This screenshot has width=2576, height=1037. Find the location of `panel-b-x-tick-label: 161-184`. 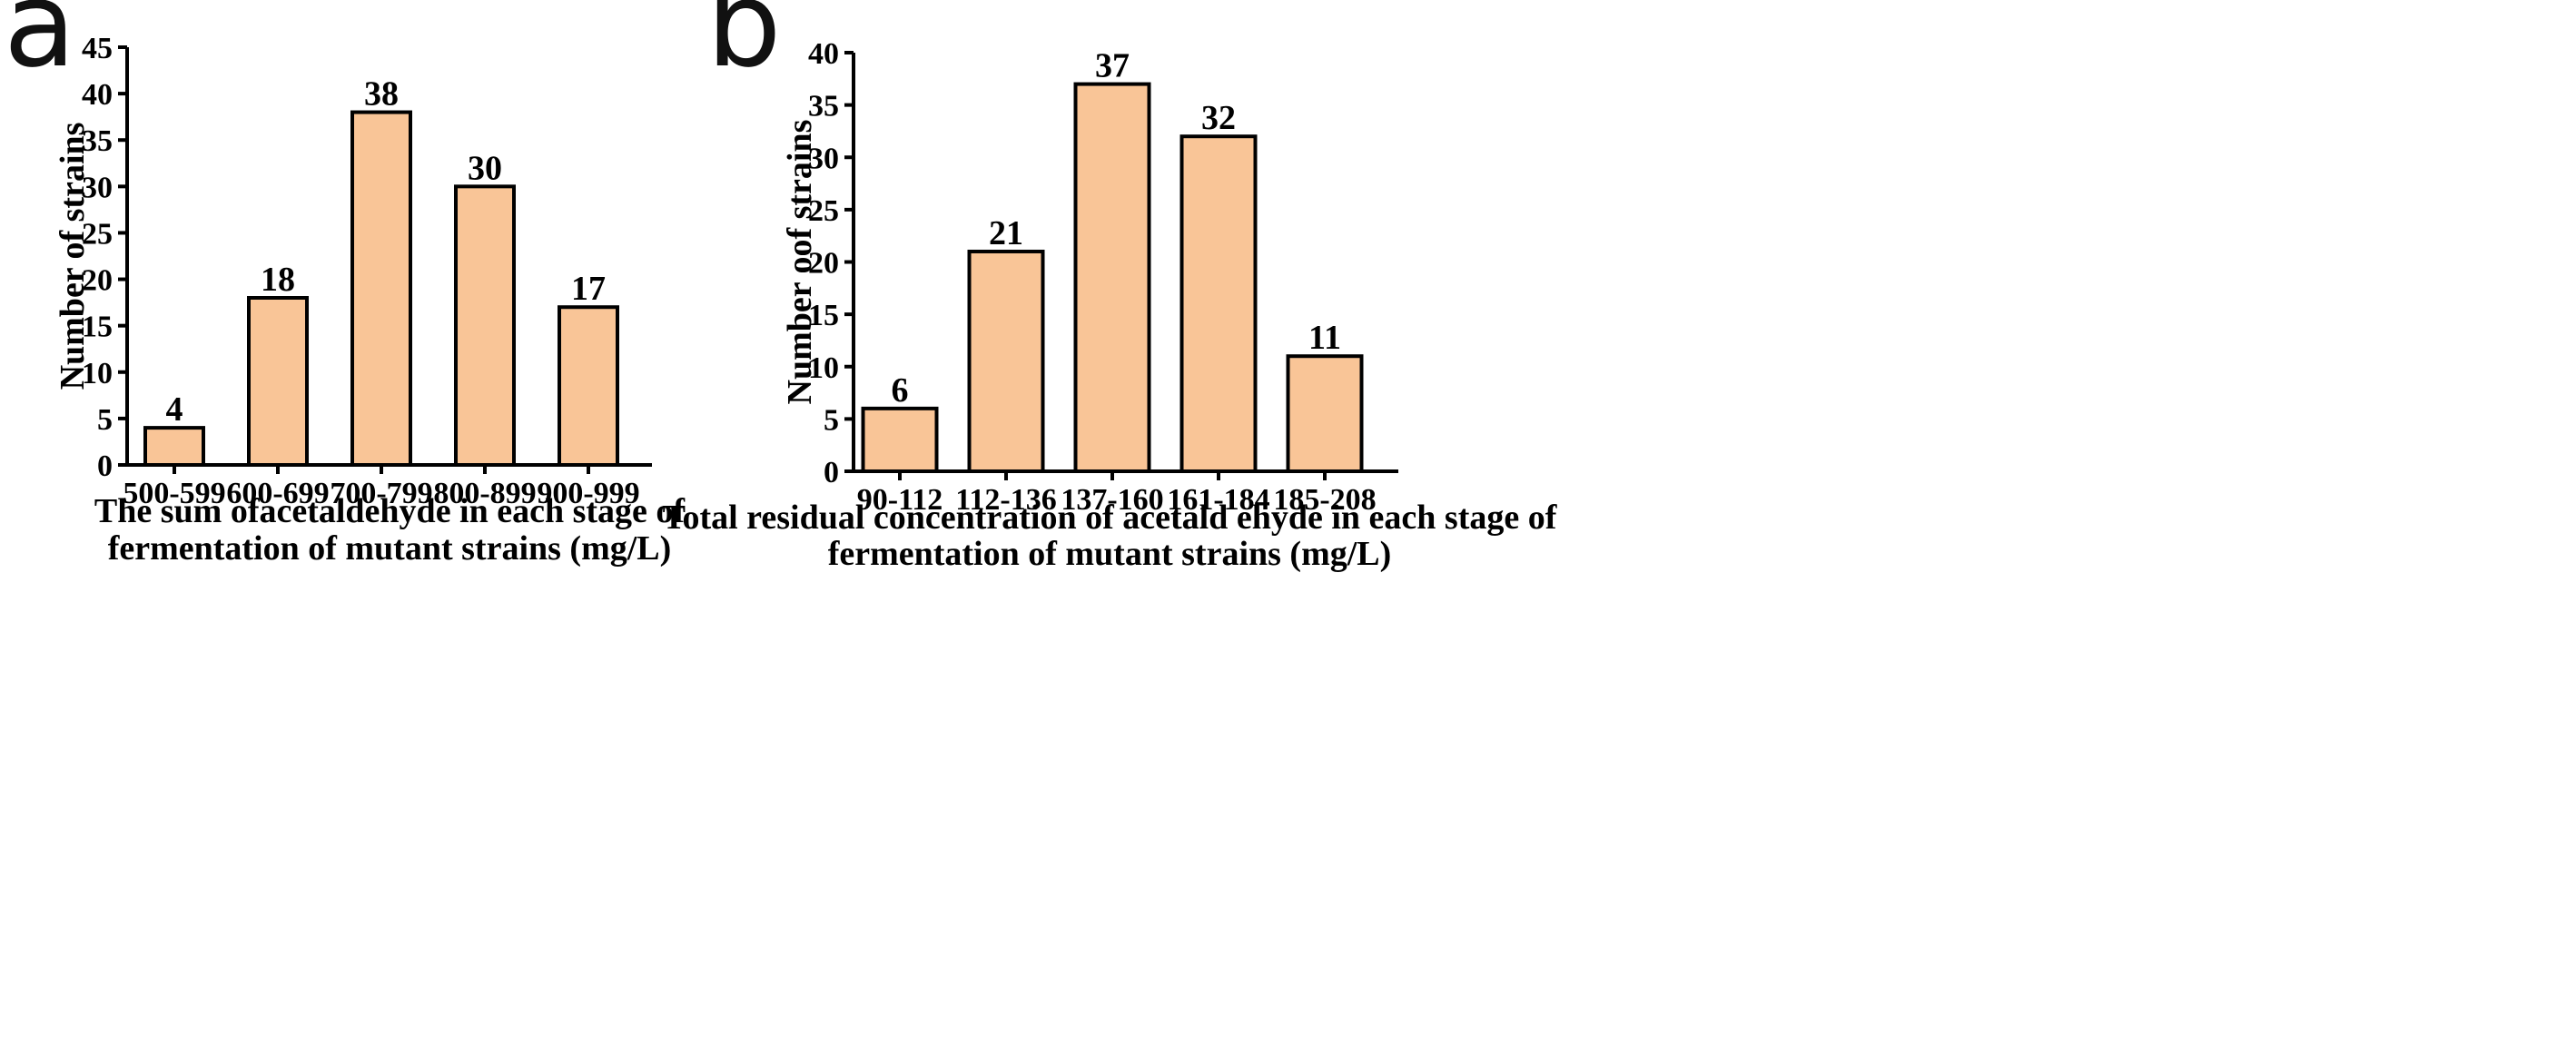

panel-b-x-tick-label: 161-184 is located at coordinates (1218, 500).